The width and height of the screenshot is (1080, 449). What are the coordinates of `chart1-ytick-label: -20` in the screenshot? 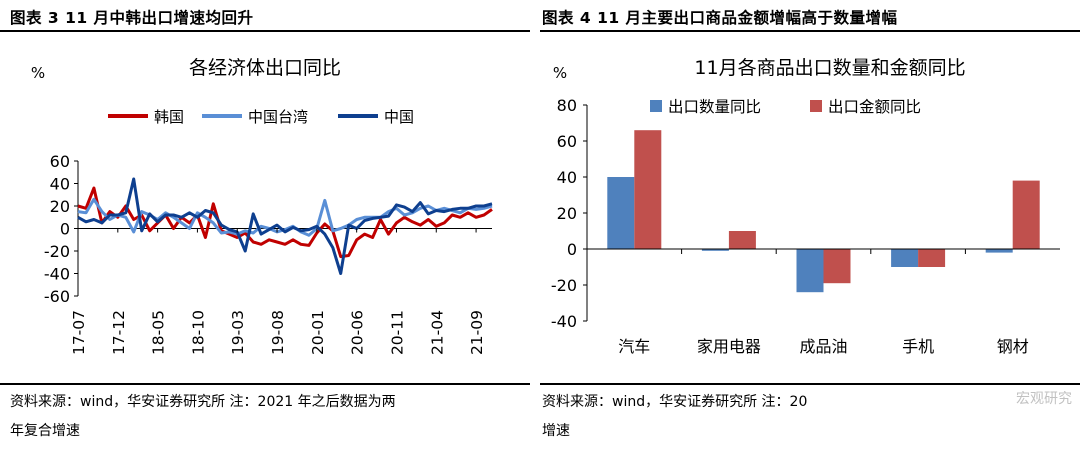 It's located at (57, 251).